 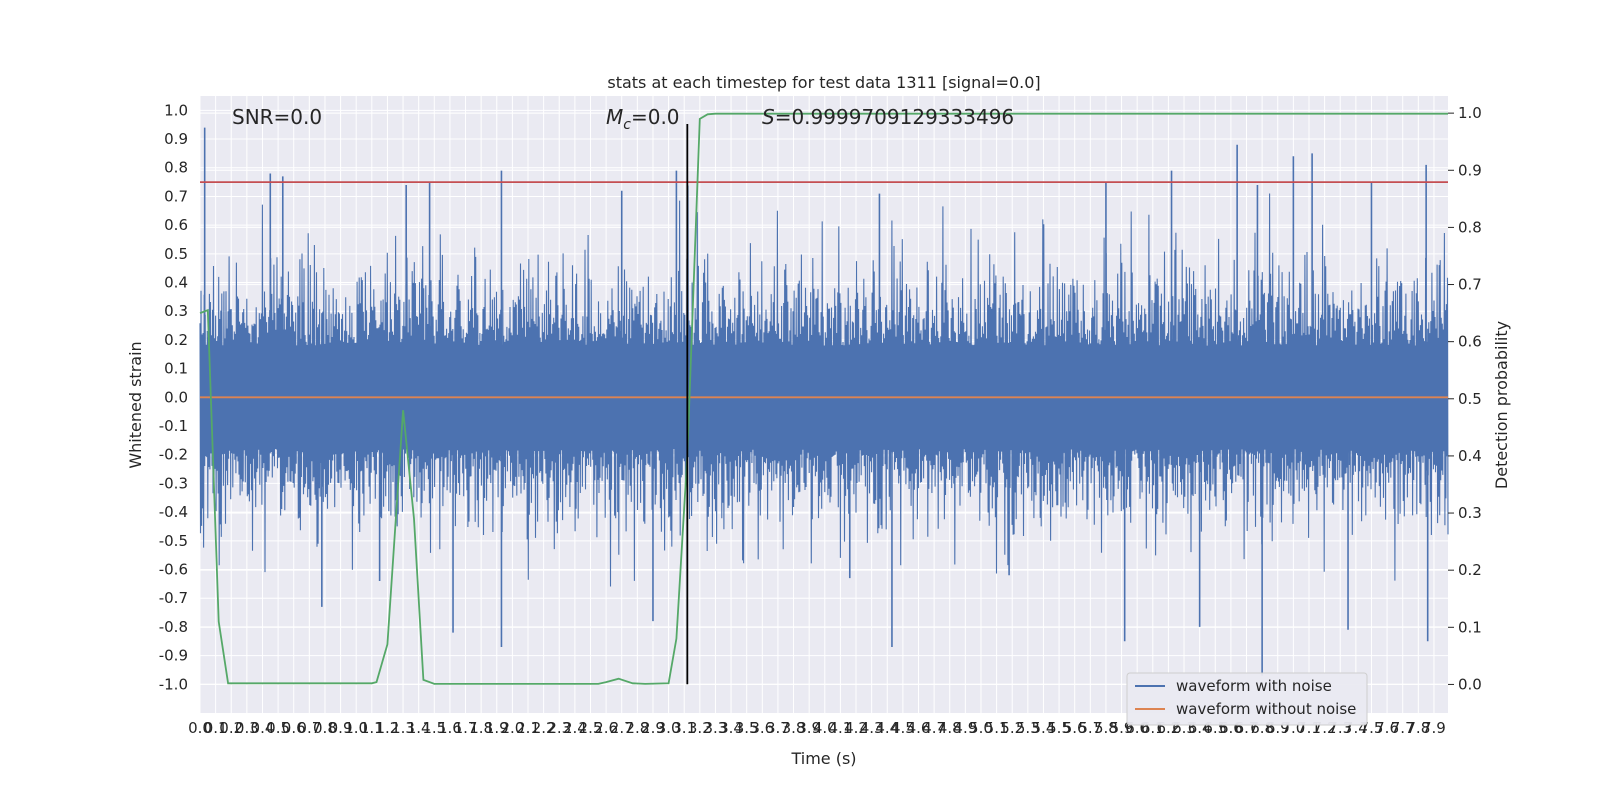 I want to click on x-tick-label: 2.7, so click(x=622, y=728).